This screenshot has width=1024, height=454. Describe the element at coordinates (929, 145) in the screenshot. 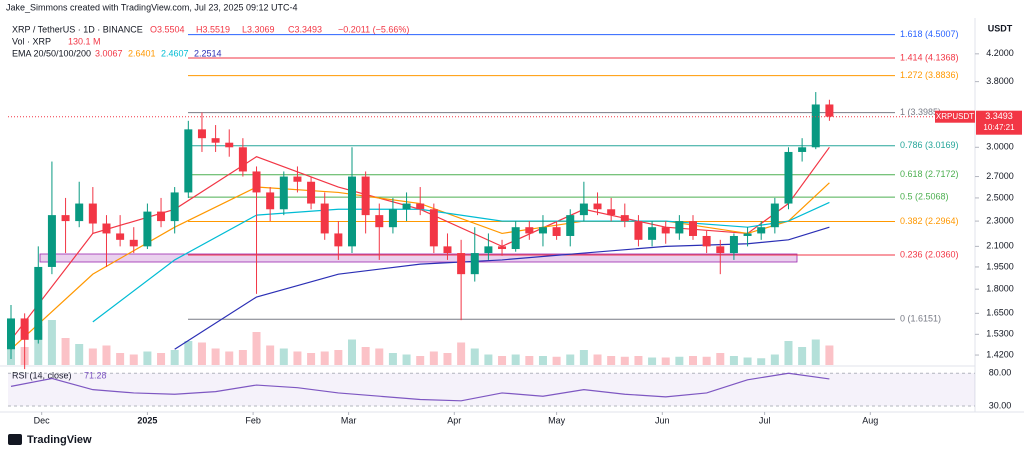

I see `fib-label: 0.786 (3.0169)` at that location.